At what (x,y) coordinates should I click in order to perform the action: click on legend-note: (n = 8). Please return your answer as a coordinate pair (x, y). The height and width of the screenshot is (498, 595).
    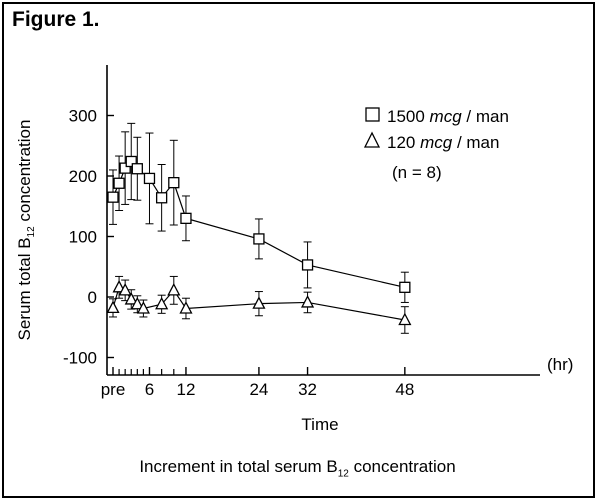
    Looking at the image, I should click on (417, 172).